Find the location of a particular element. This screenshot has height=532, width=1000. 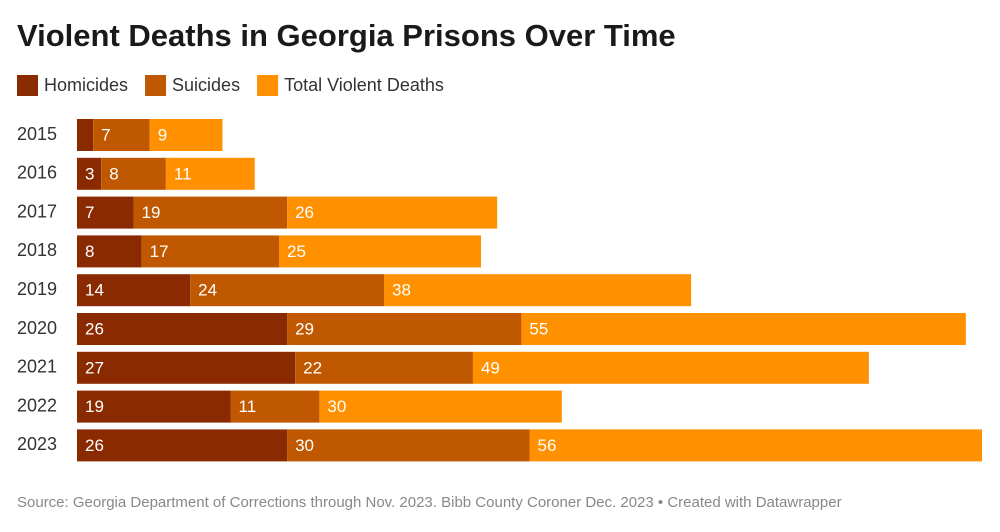

legend-label: Homicides is located at coordinates (86, 85).